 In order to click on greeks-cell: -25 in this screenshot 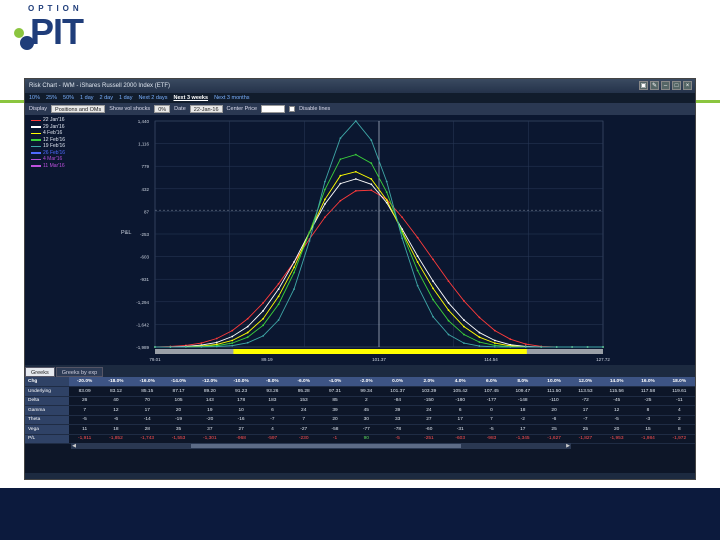, I will do `click(648, 401)`.